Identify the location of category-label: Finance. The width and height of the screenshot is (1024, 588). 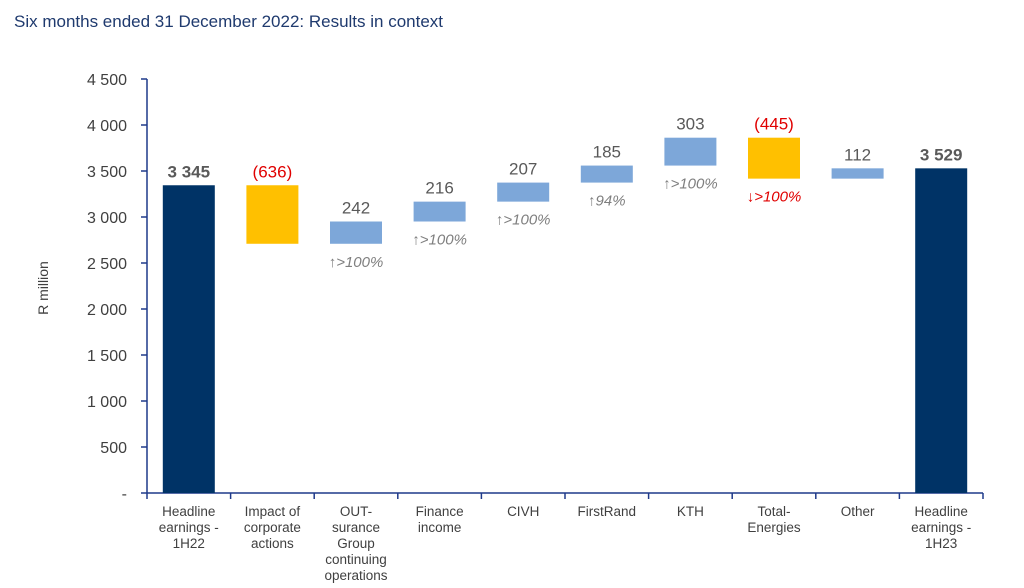
(440, 511).